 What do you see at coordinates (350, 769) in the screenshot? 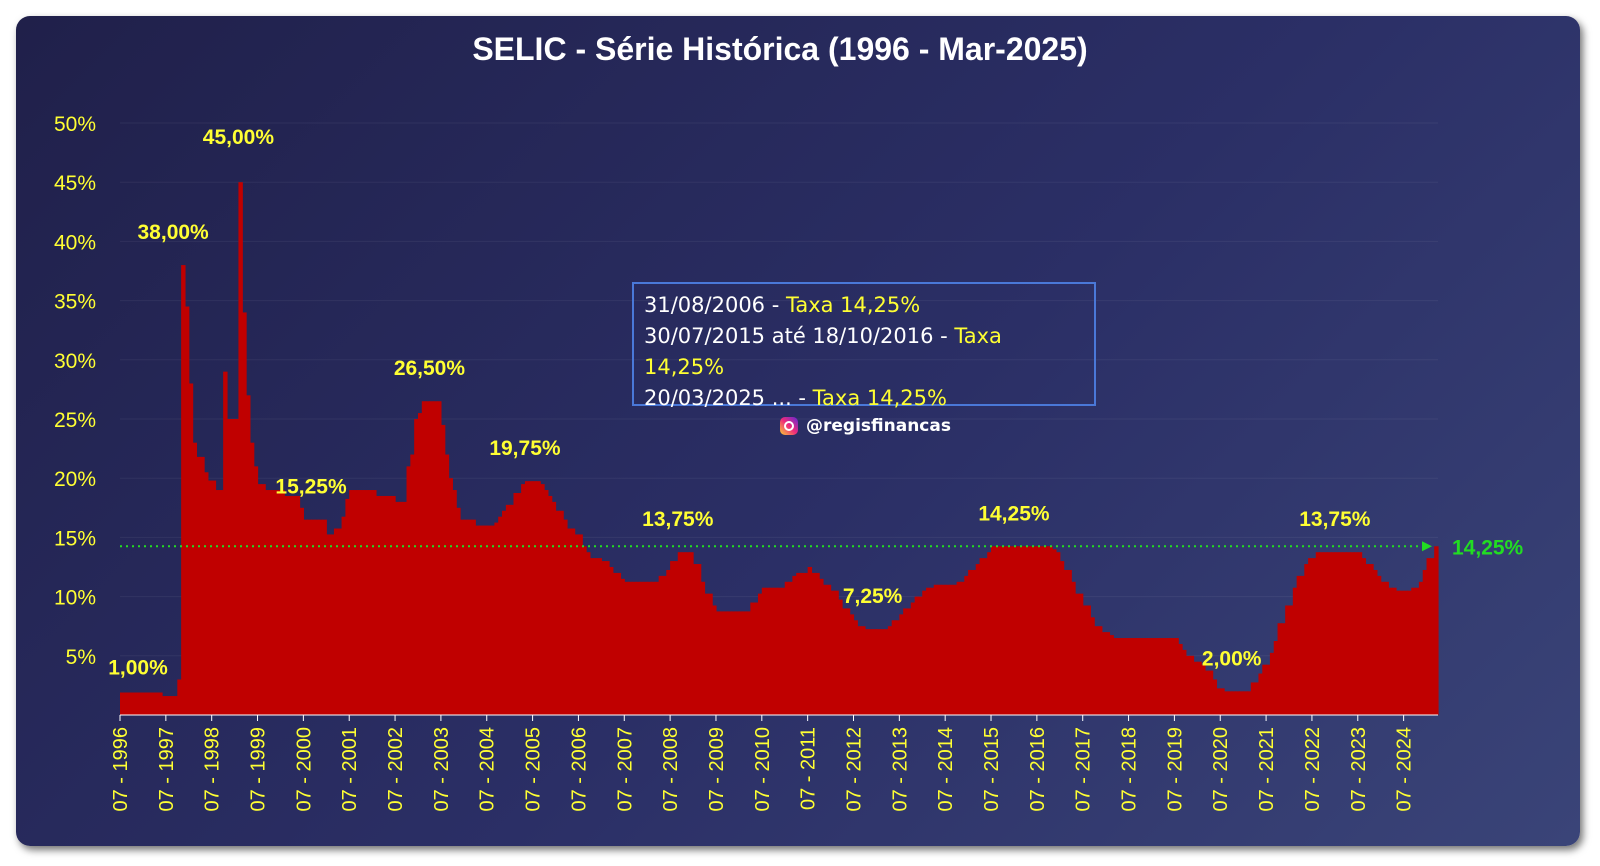
I see `x-tick-label: 07 - 2001` at bounding box center [350, 769].